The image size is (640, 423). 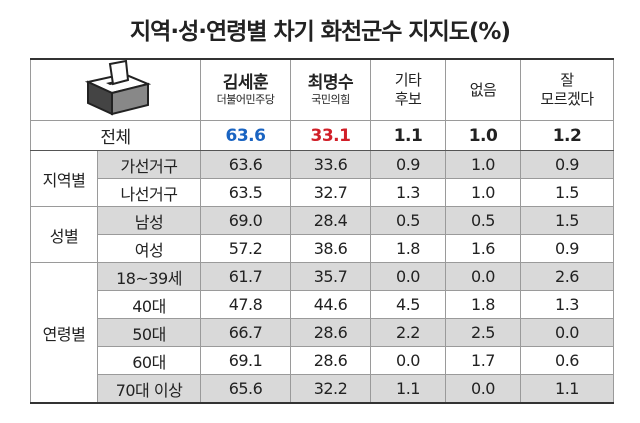 What do you see at coordinates (245, 332) in the screenshot?
I see `cell-value: 66.7` at bounding box center [245, 332].